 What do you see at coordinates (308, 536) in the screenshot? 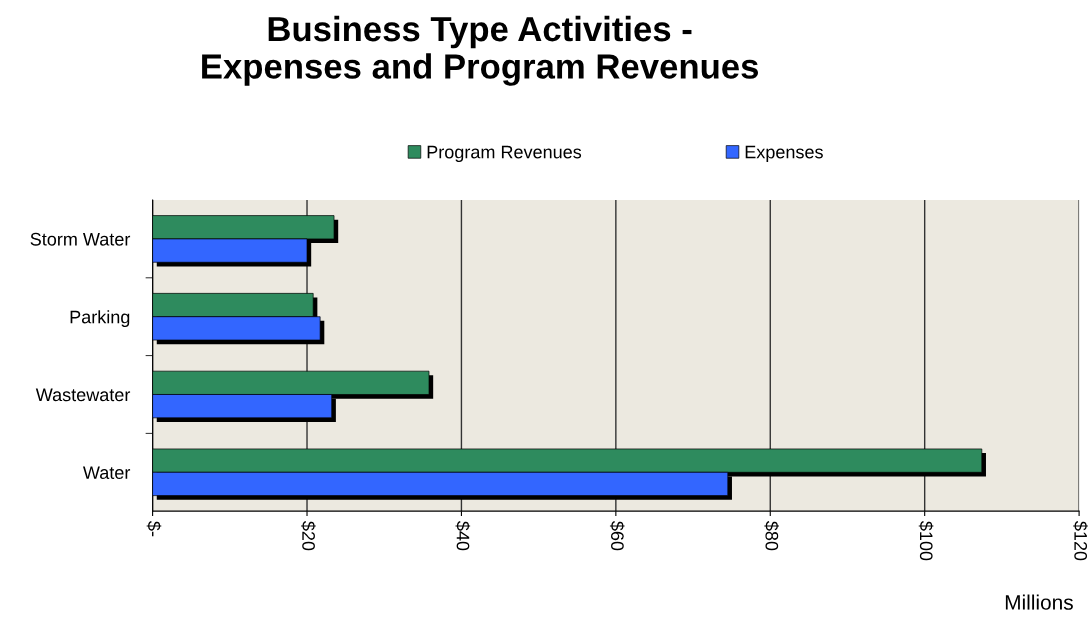
I see `x-tick-label: $20` at bounding box center [308, 536].